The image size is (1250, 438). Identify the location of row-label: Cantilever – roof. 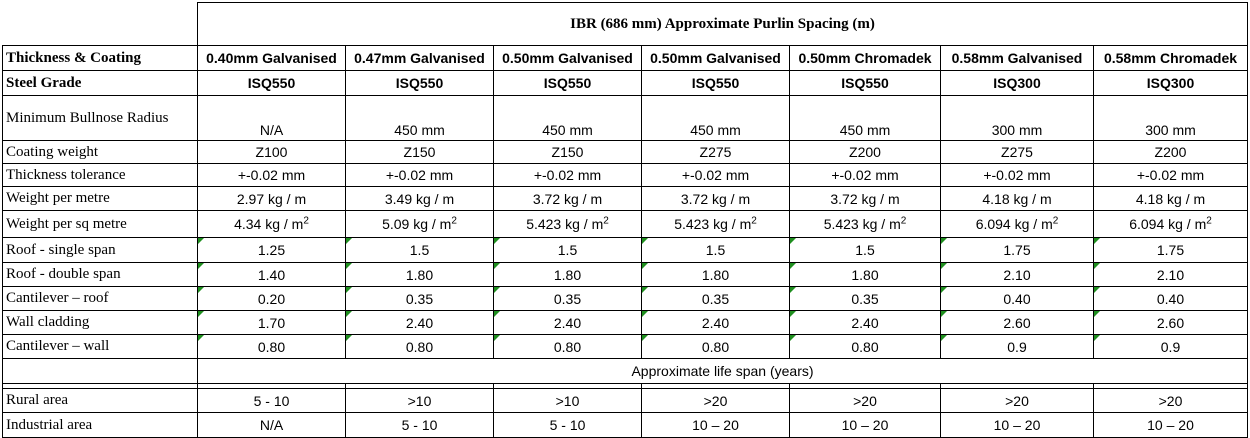
(100, 298).